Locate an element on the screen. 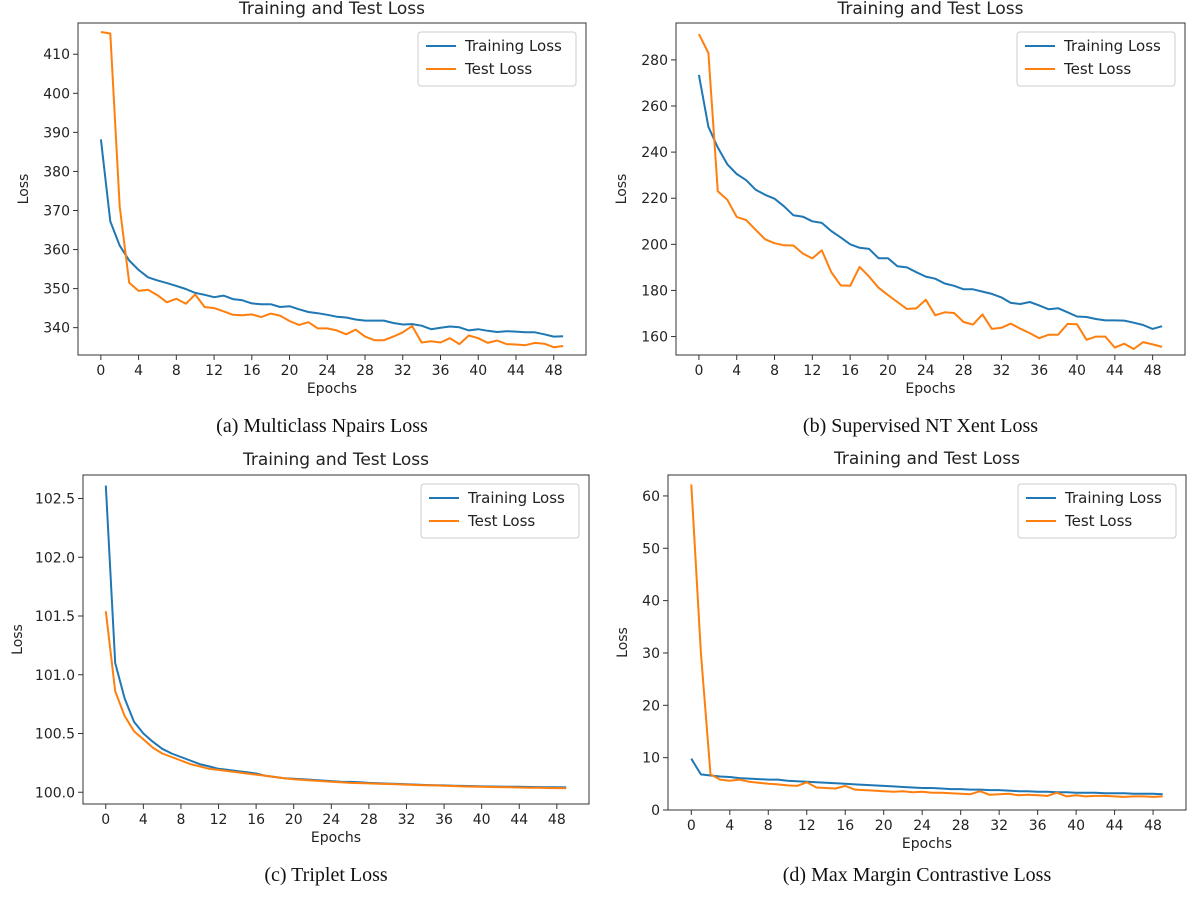  y-axis-label: Loss is located at coordinates (24, 189).